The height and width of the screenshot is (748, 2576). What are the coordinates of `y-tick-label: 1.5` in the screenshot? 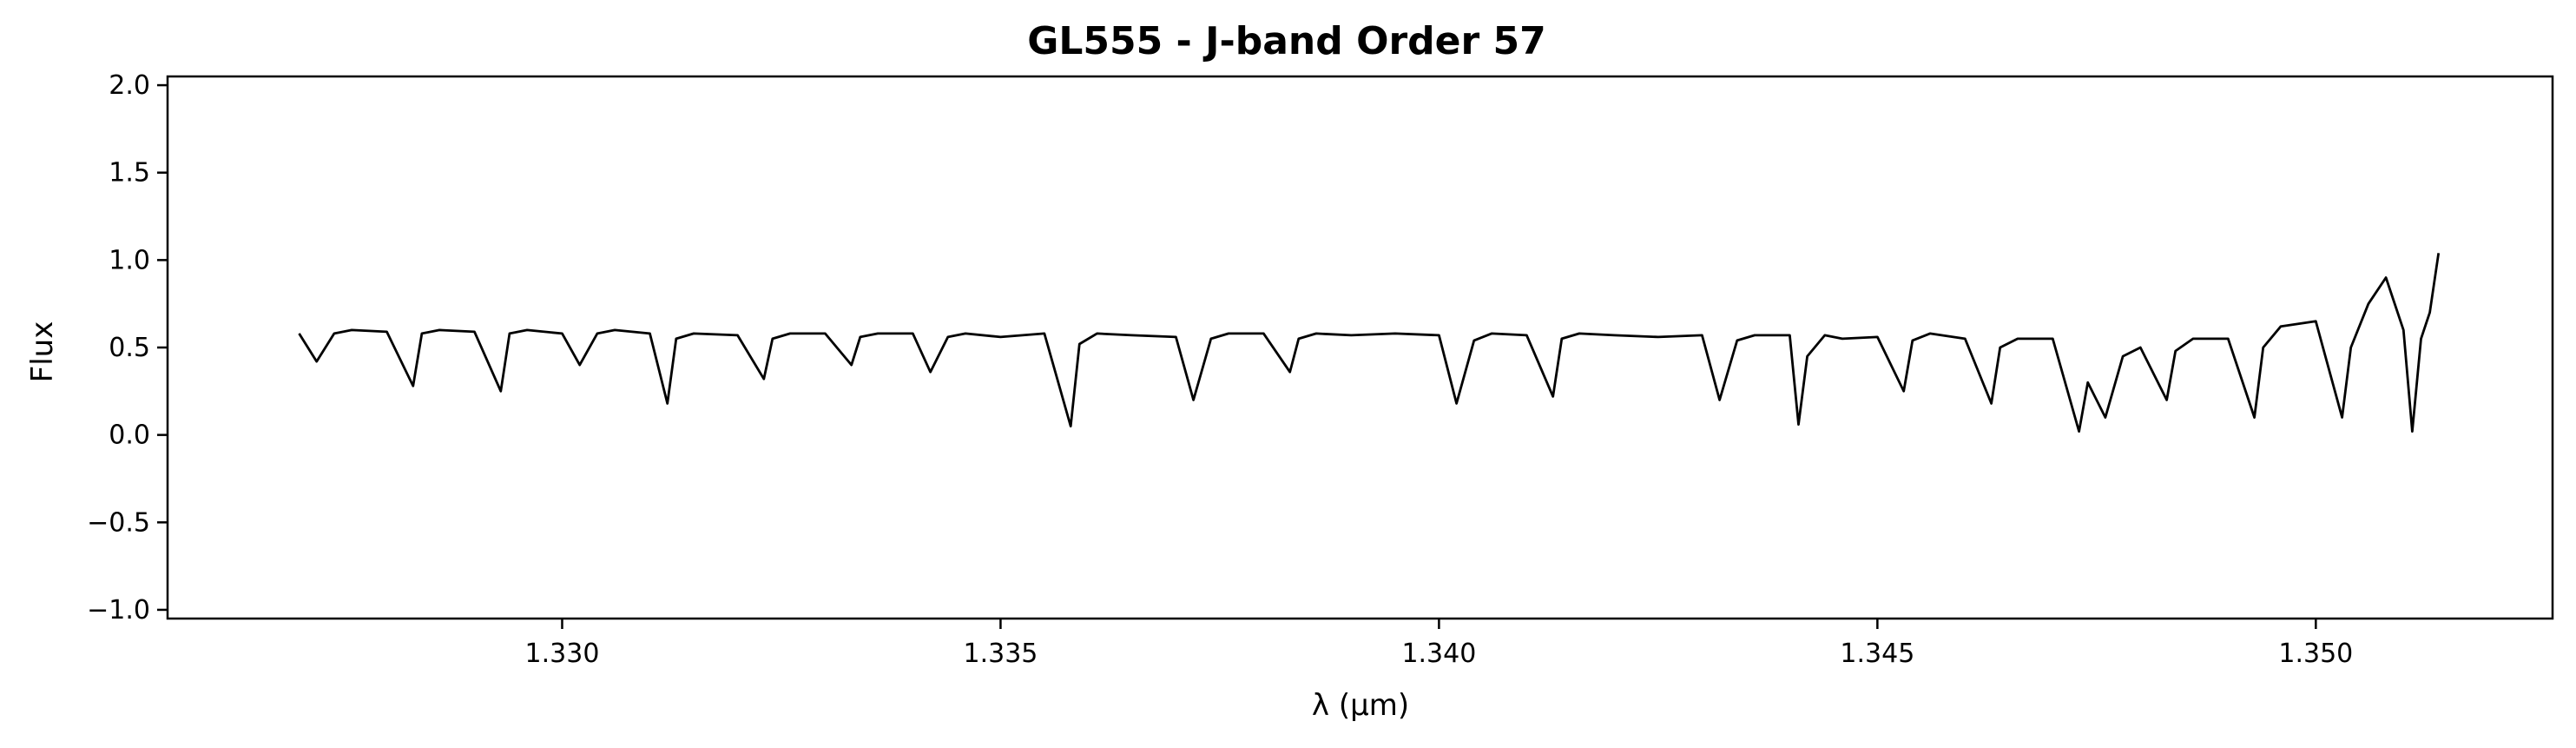 It's located at (129, 173).